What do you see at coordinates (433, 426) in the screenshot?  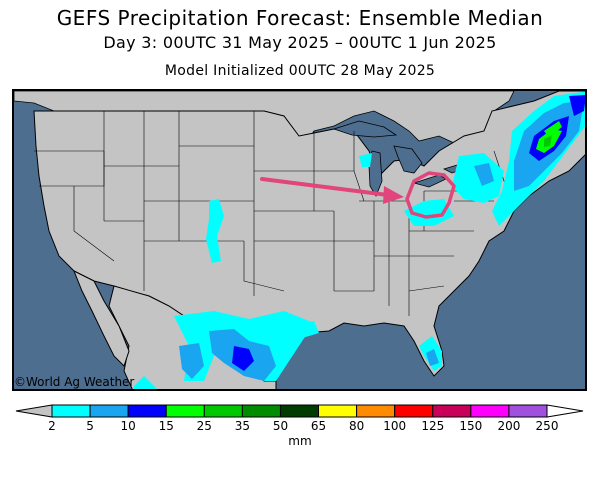 I see `legend-tick-label: 125` at bounding box center [433, 426].